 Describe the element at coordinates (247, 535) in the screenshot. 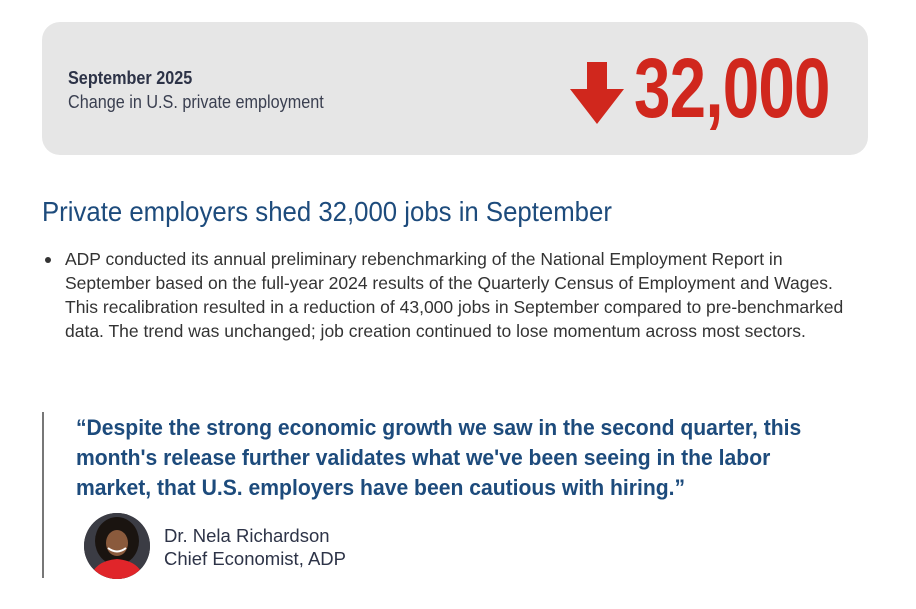

I see `author-name: Dr. Nela Richardson` at that location.